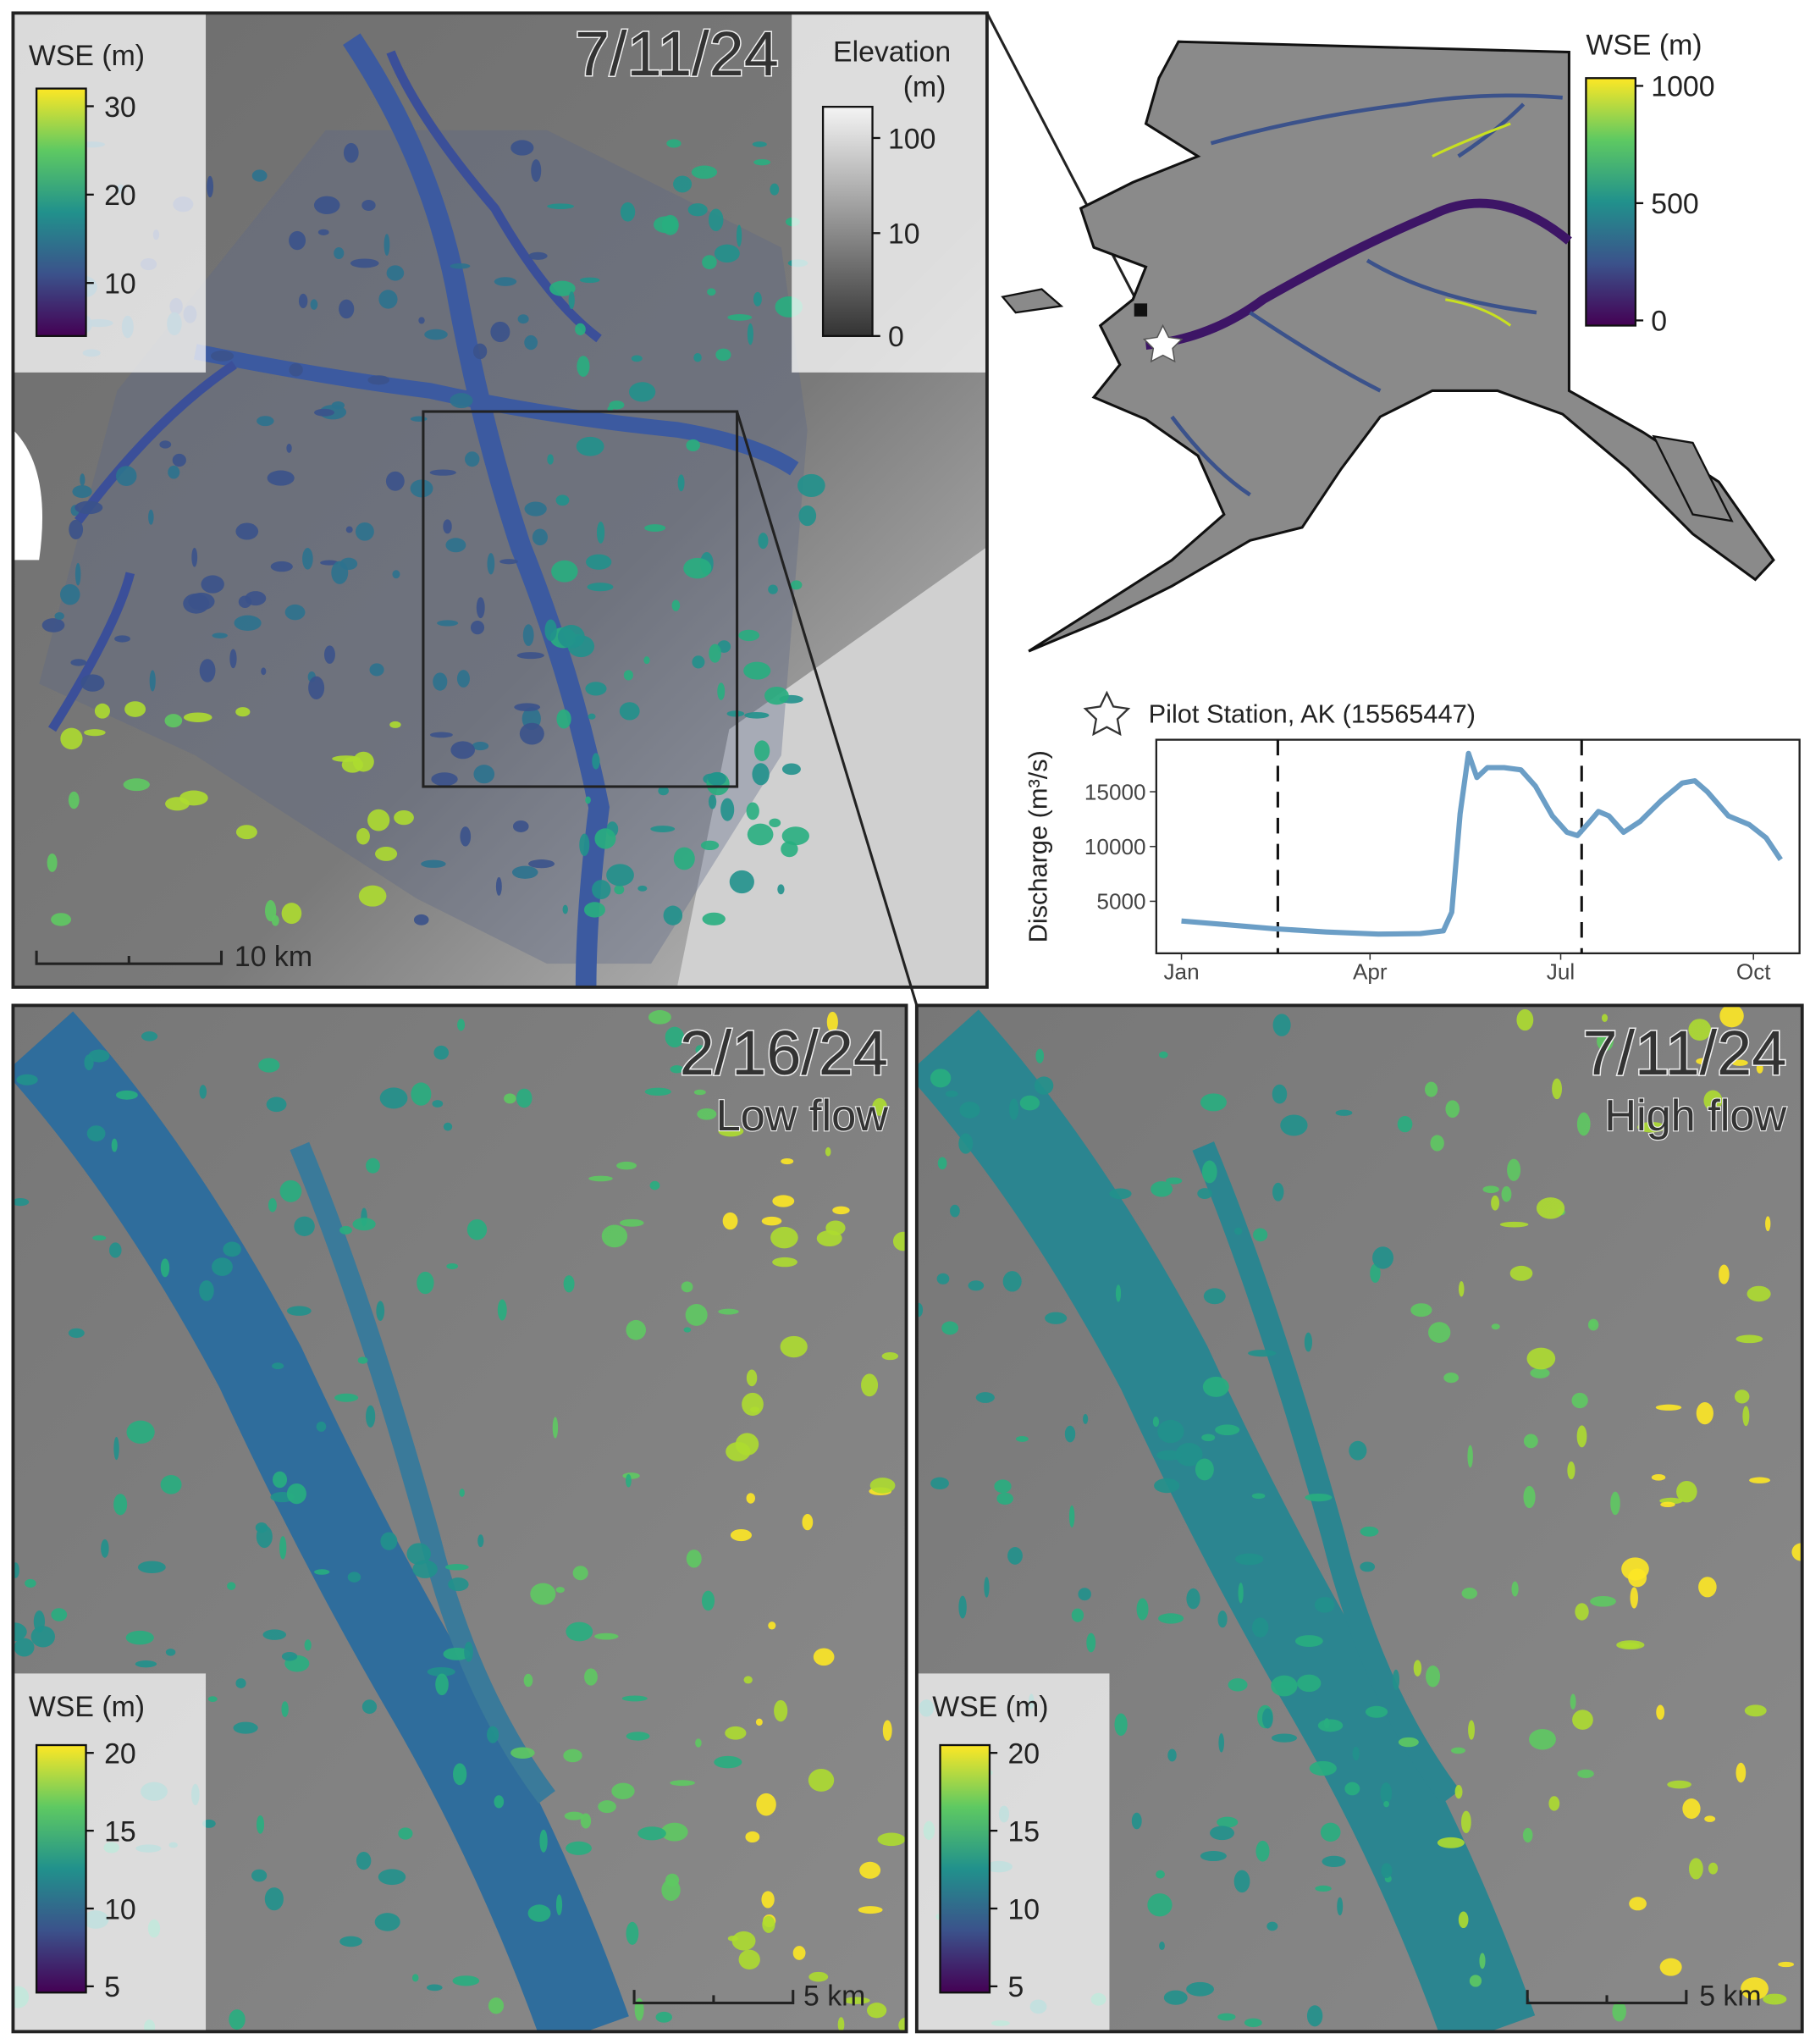 The width and height of the screenshot is (1810, 2044). I want to click on colorbar-label: 20, so click(120, 1754).